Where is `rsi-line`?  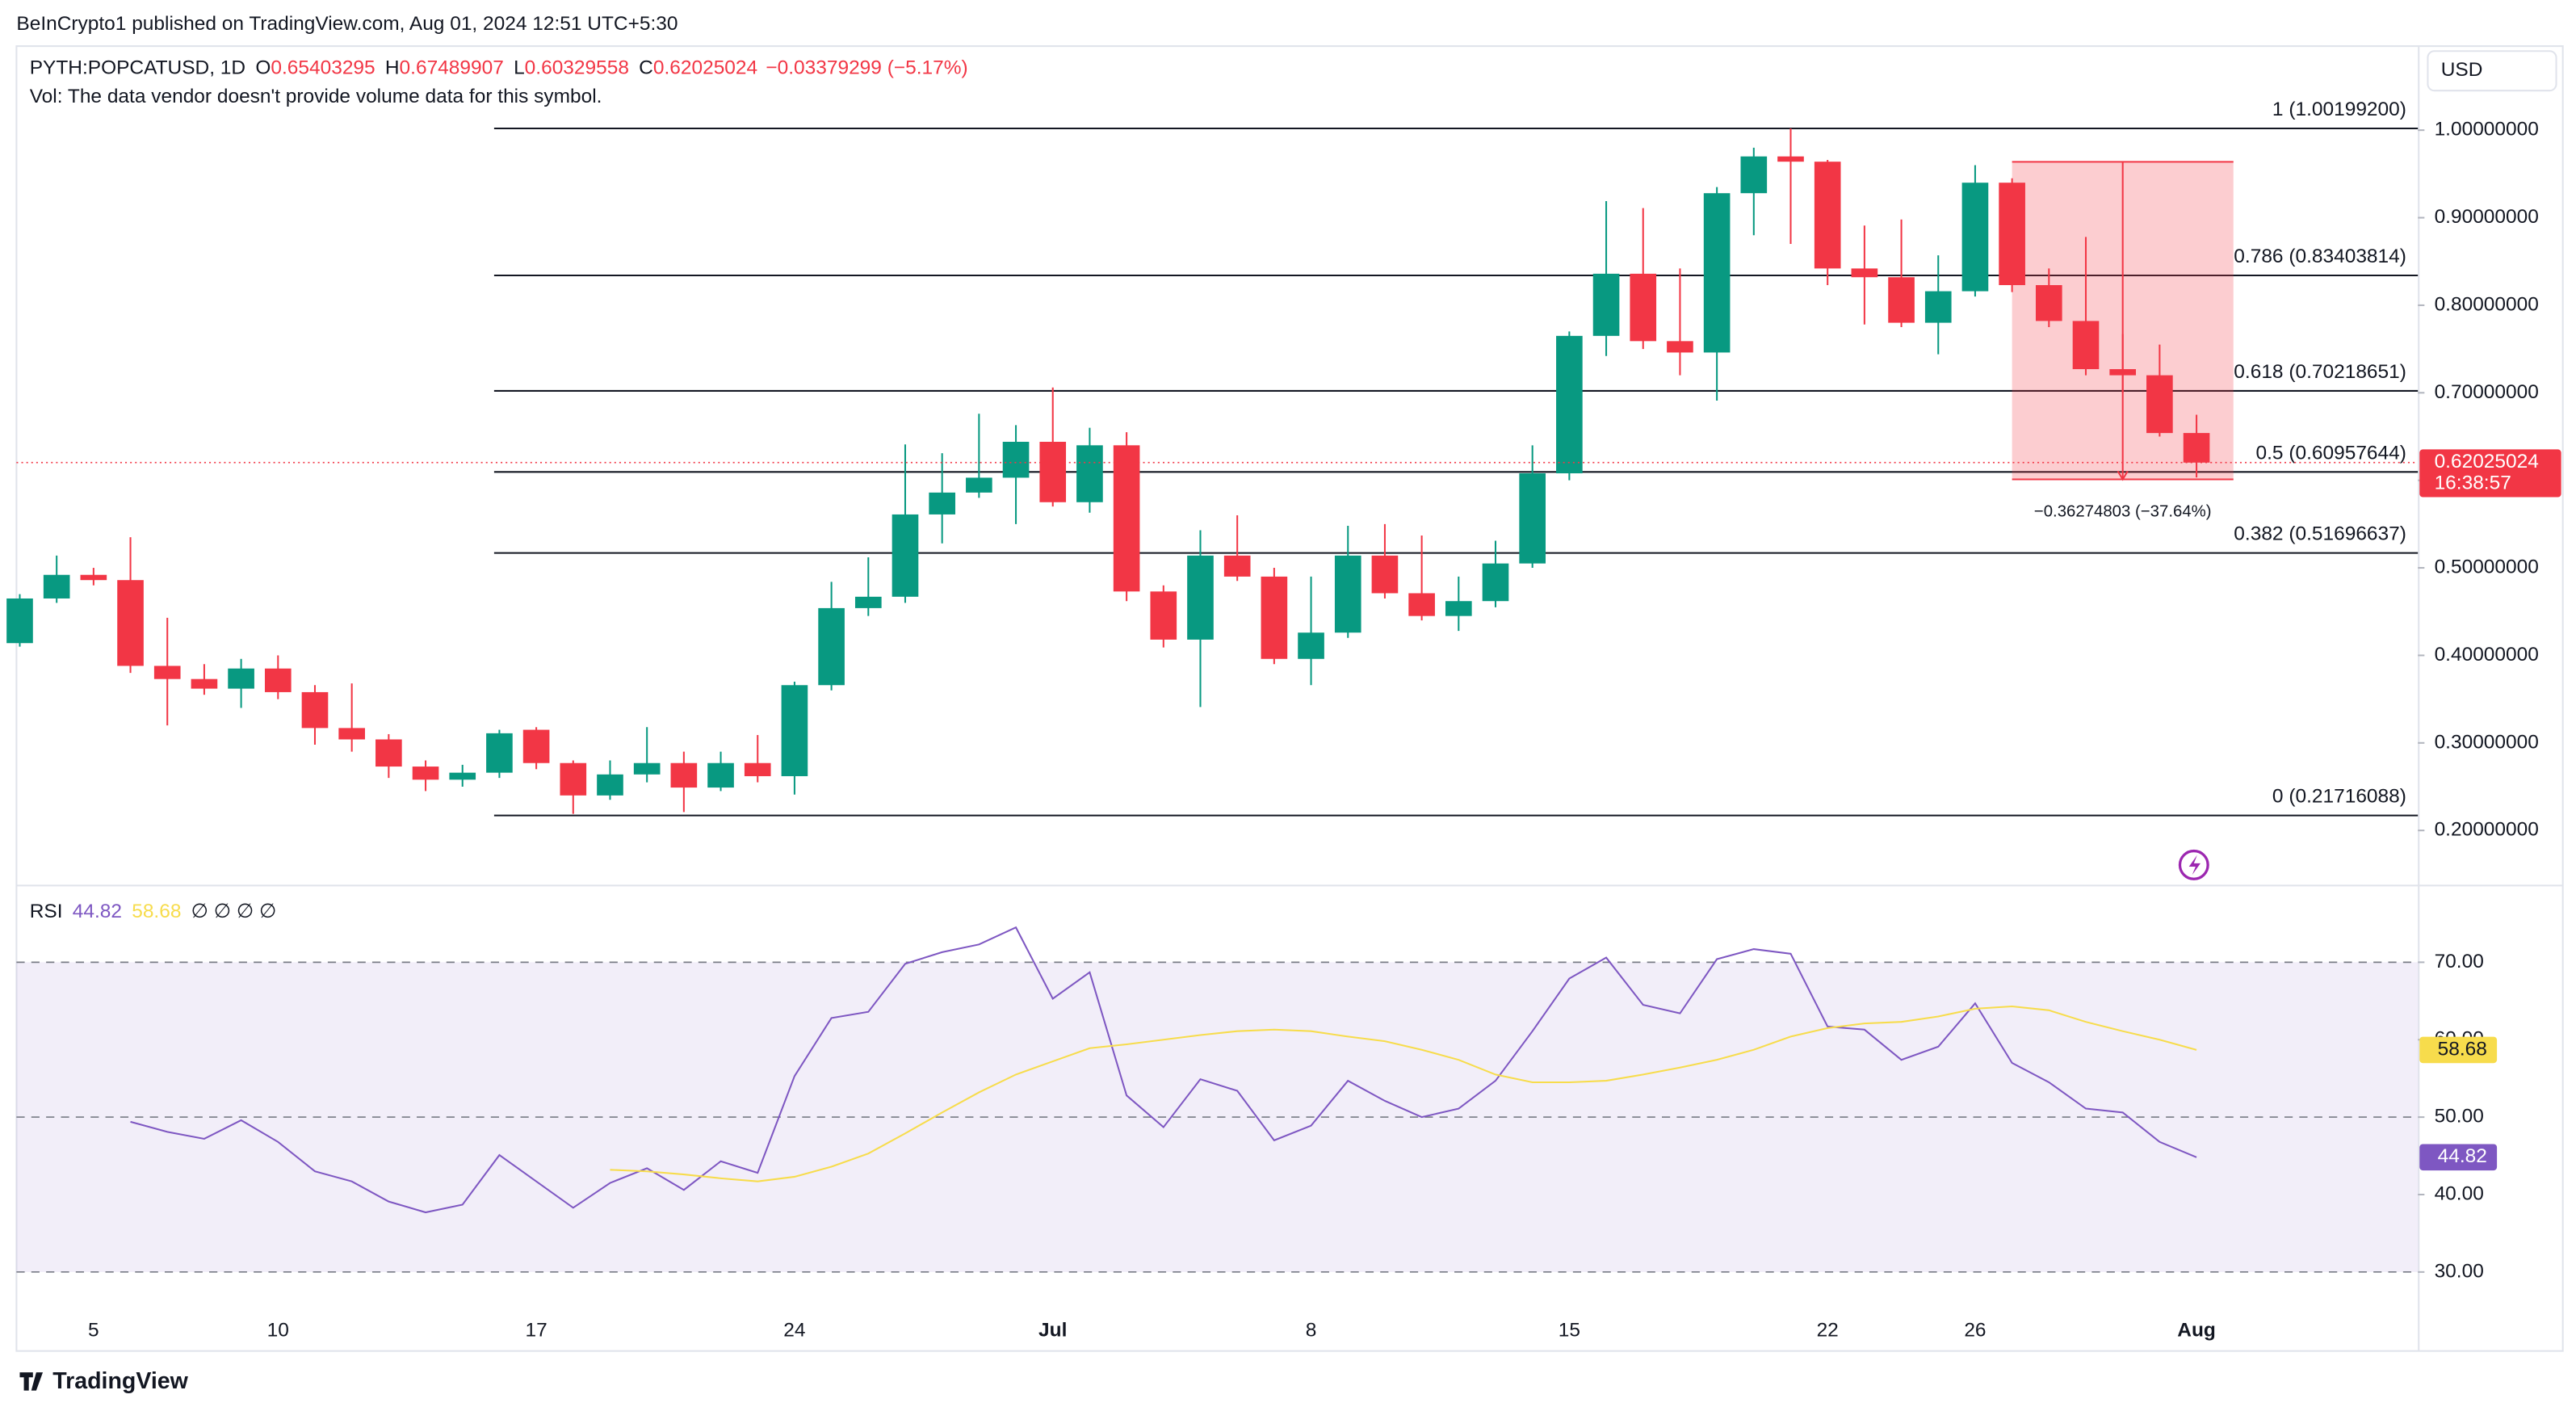 rsi-line is located at coordinates (1403, 1093).